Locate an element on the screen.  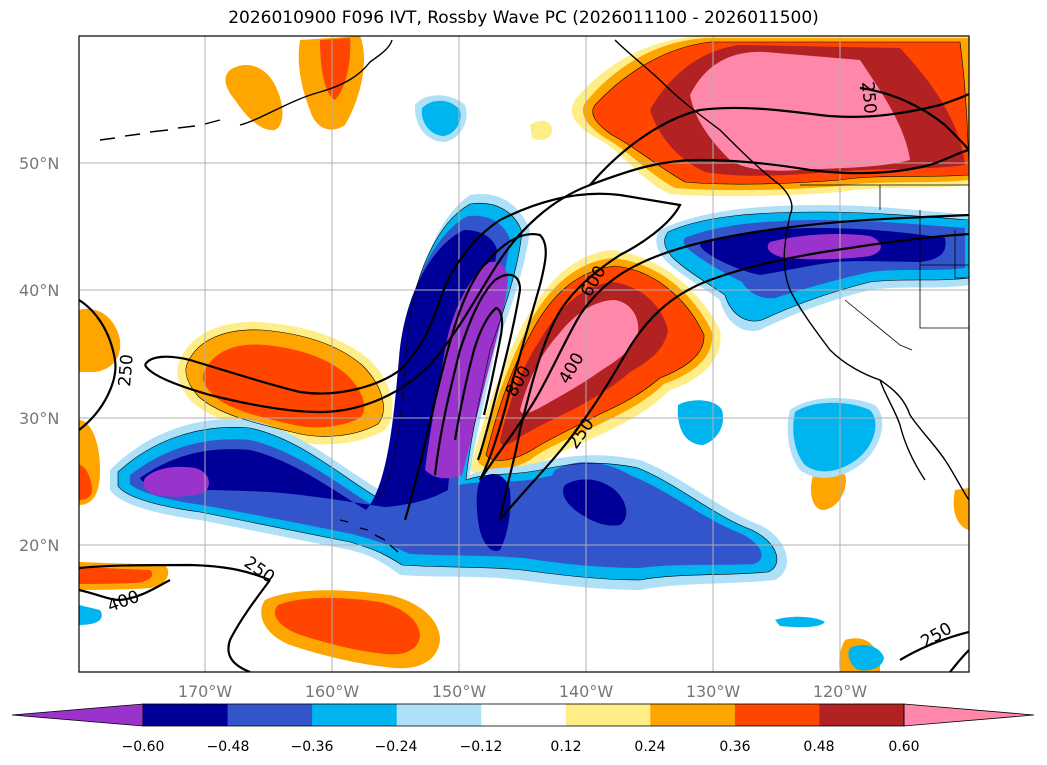
border-us-mexico is located at coordinates (878, 325).